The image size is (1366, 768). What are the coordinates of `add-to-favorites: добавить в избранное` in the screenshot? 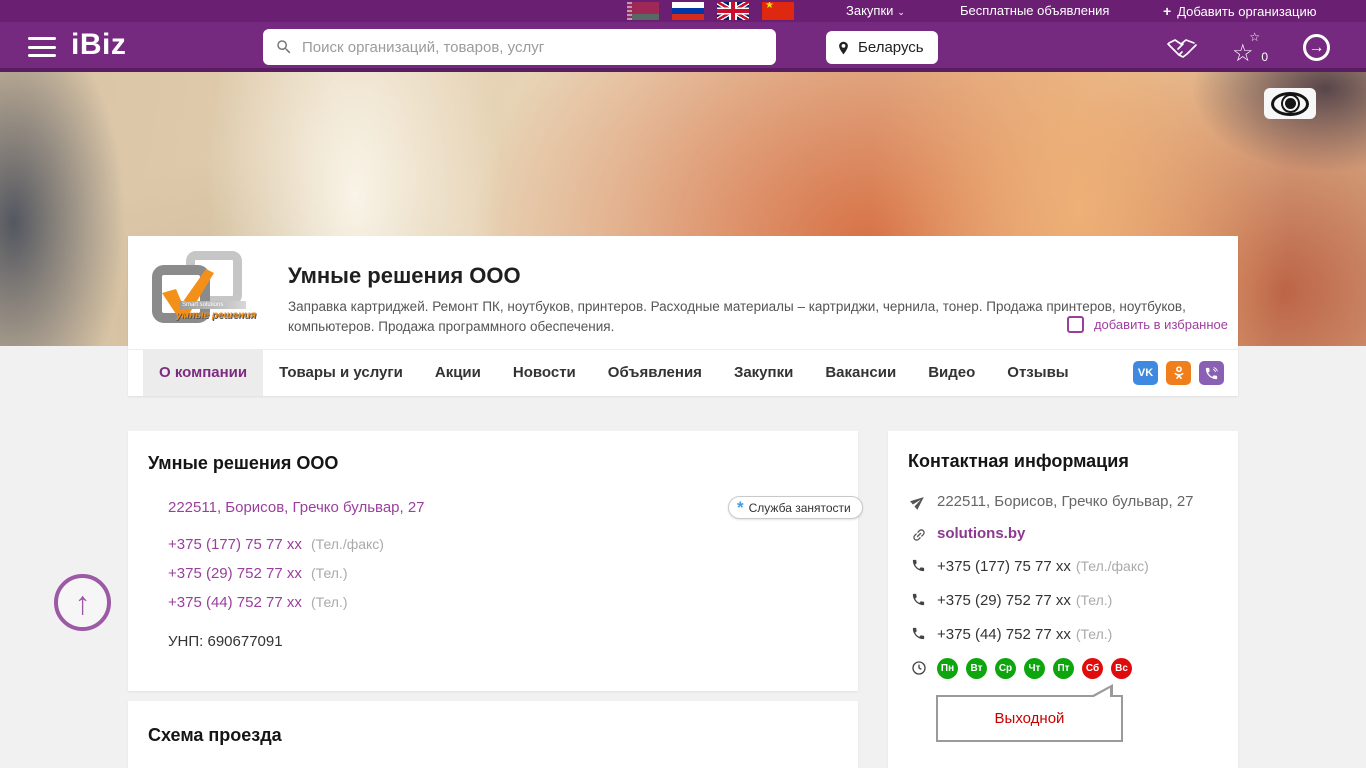 It's located at (1147, 324).